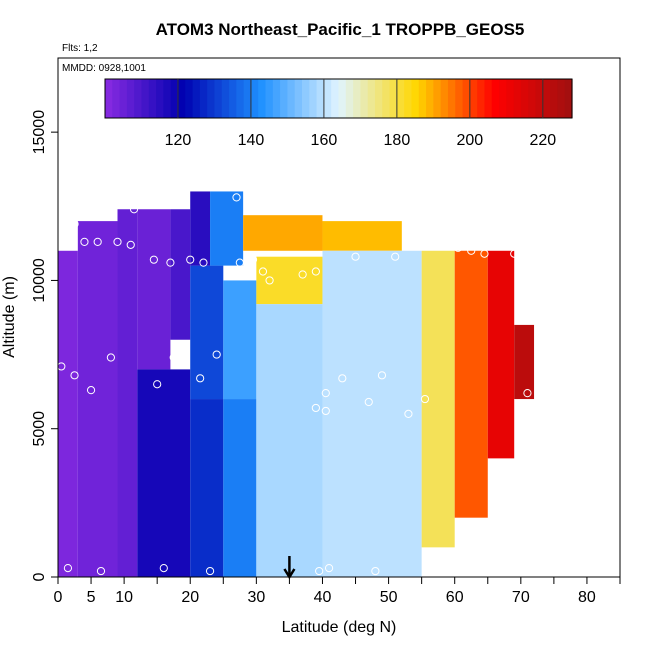 The image size is (650, 650). I want to click on y-tick-label: 10000, so click(39, 280).